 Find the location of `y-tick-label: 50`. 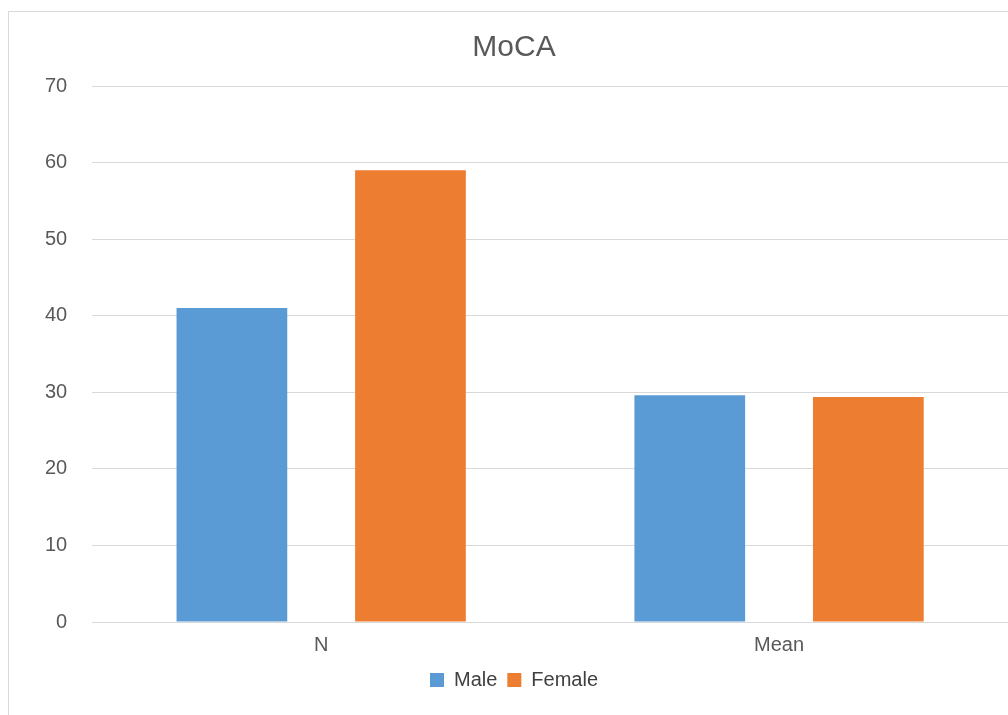

y-tick-label: 50 is located at coordinates (56, 237).